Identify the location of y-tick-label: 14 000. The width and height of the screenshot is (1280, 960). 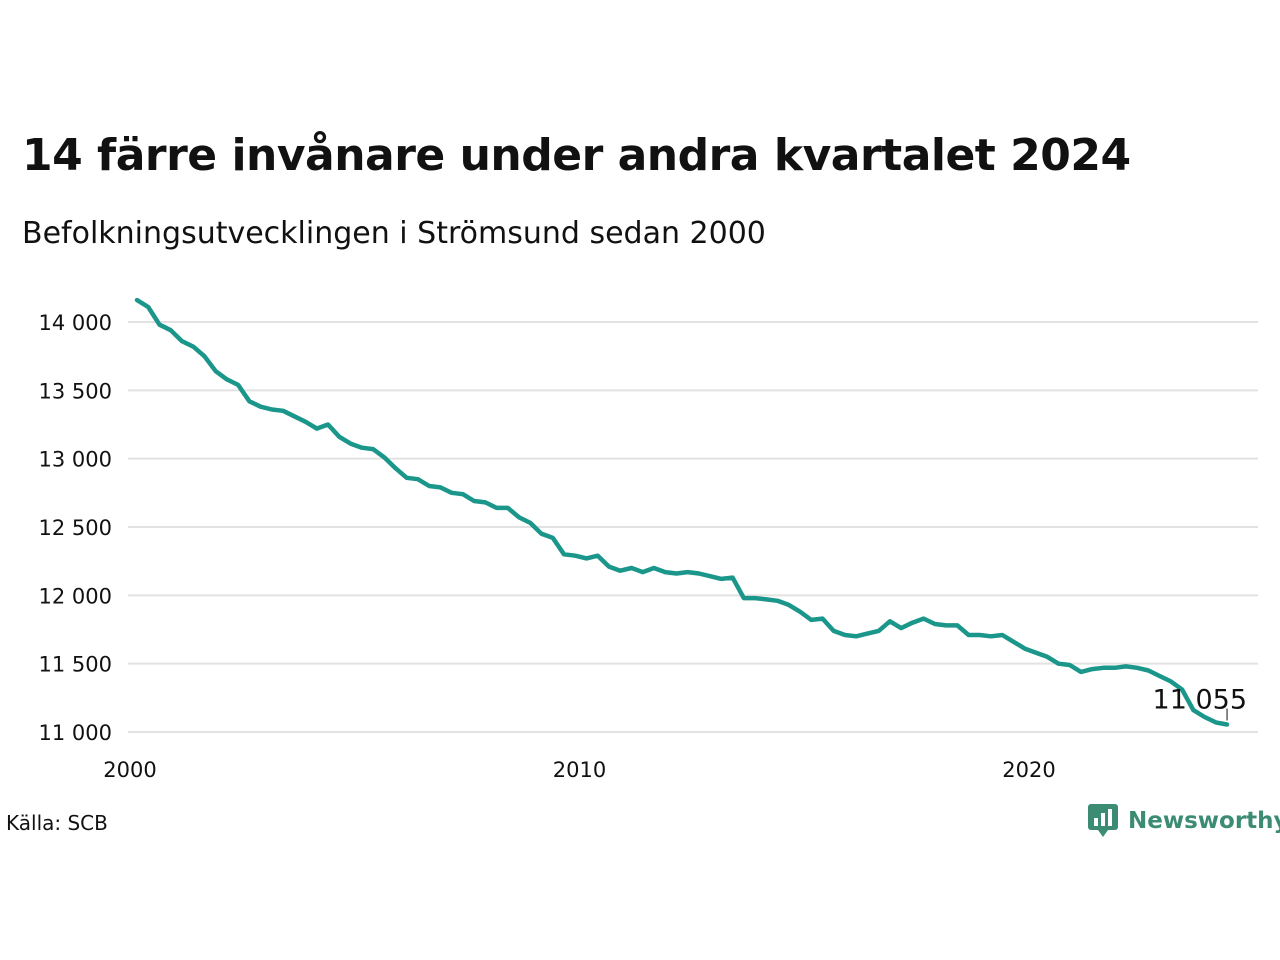
(75, 323).